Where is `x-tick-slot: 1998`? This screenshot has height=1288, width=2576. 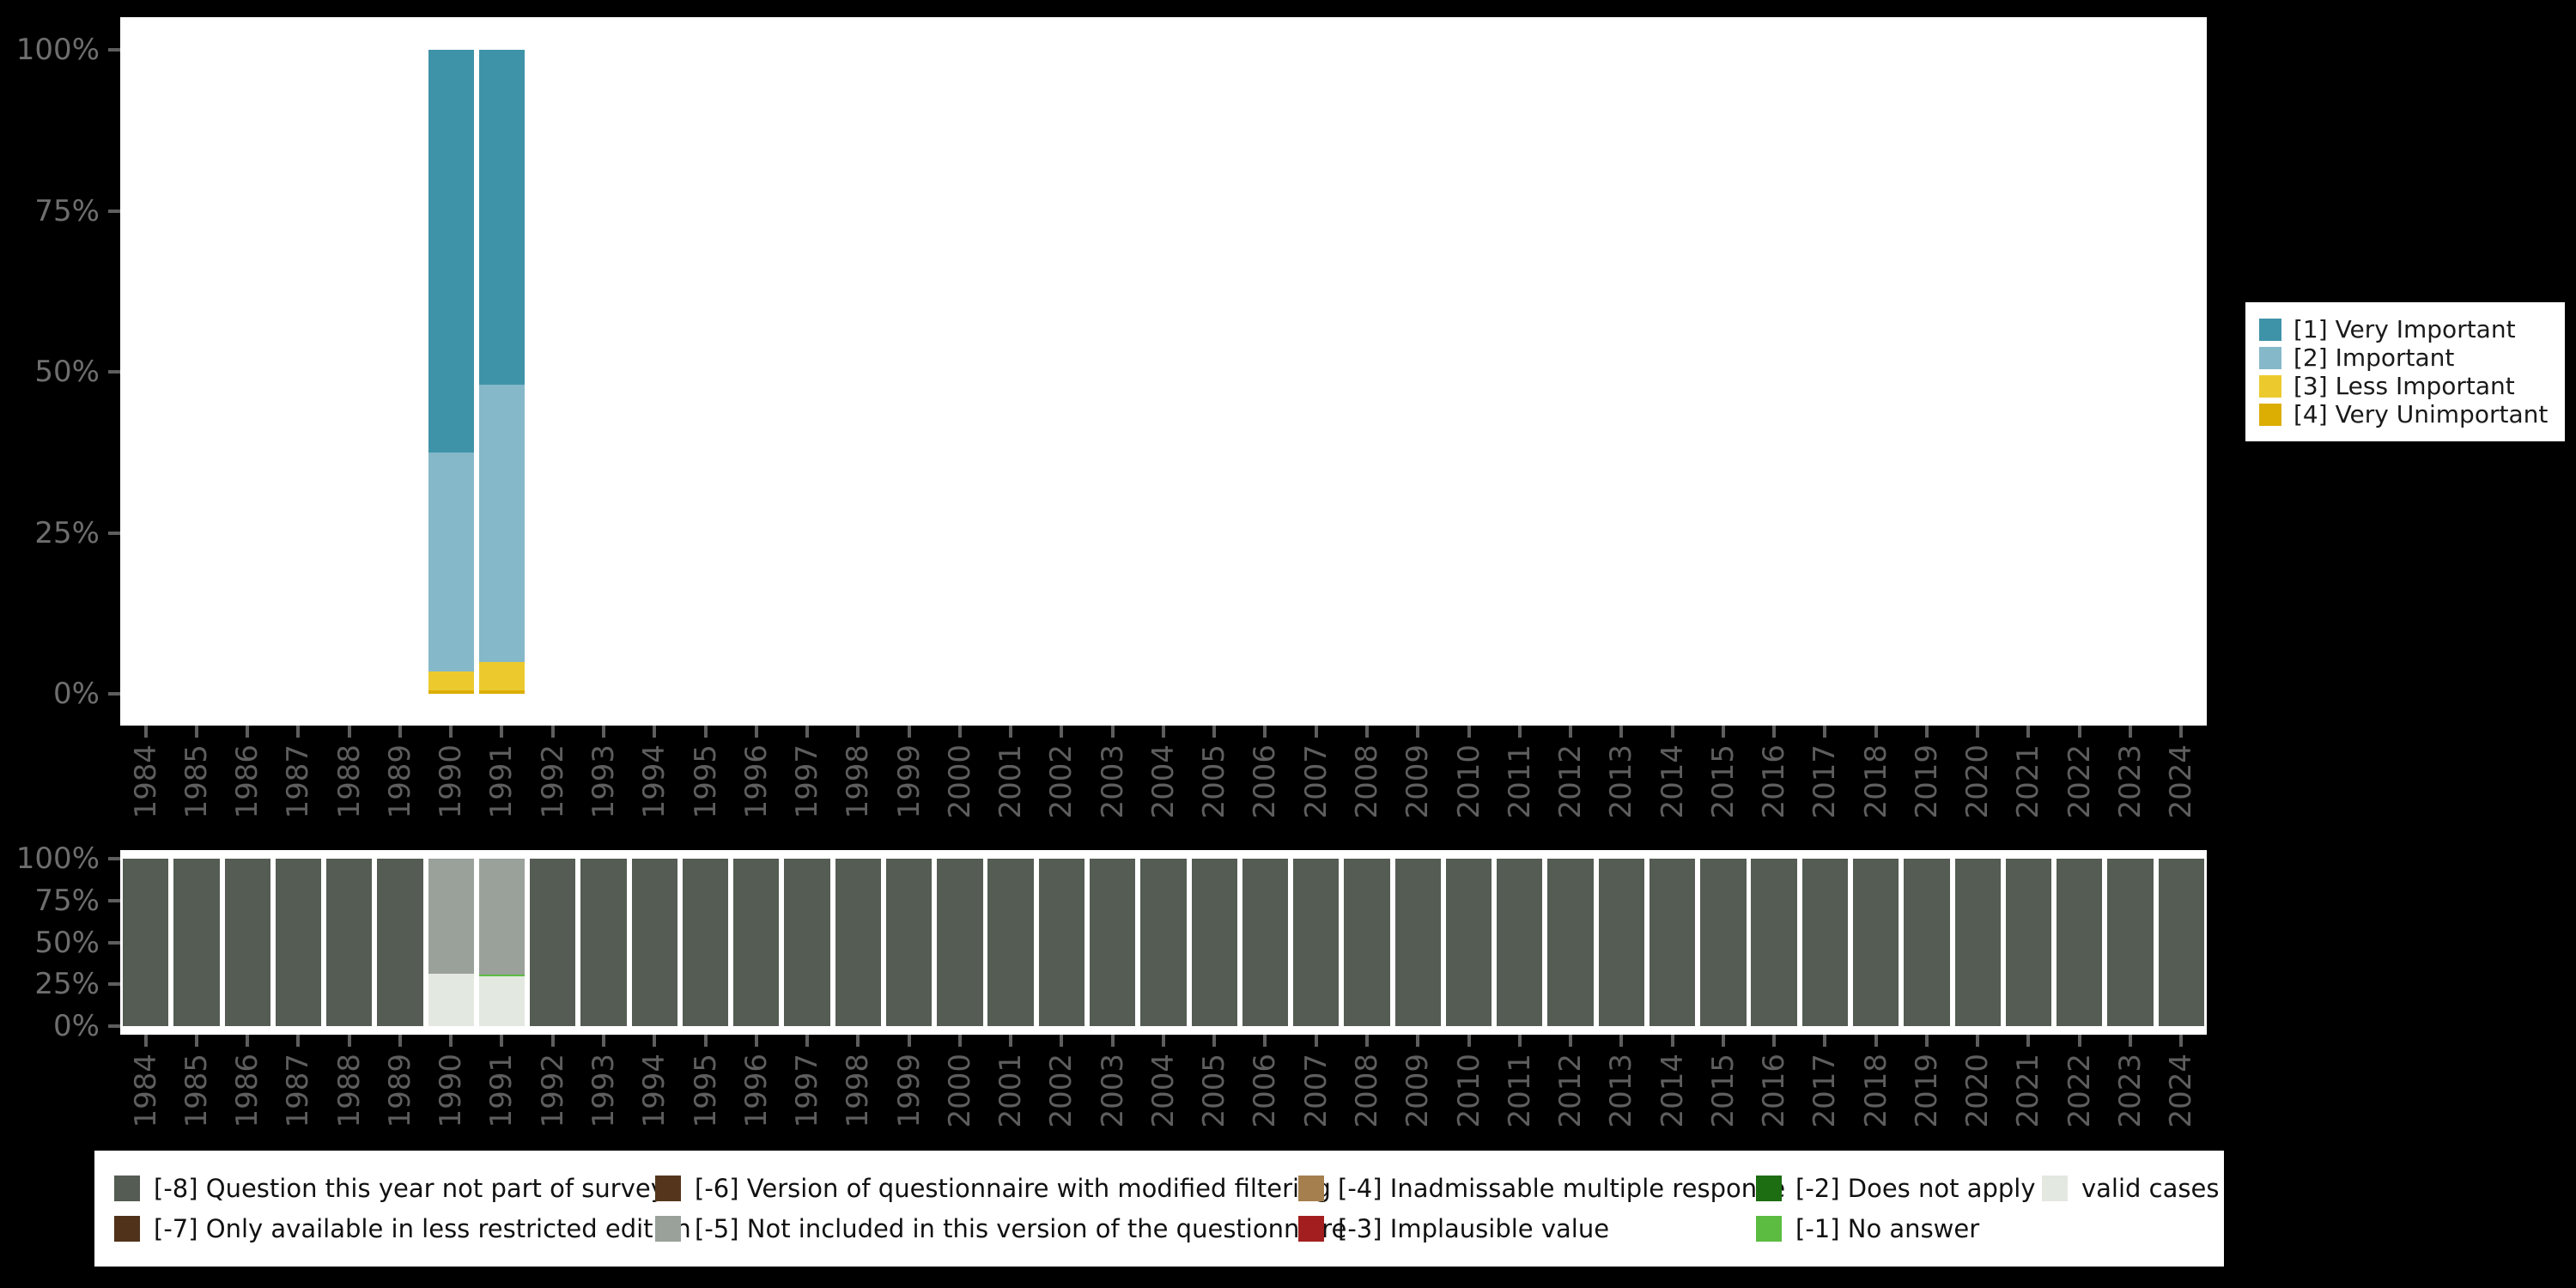
x-tick-slot: 1998 is located at coordinates (858, 1089).